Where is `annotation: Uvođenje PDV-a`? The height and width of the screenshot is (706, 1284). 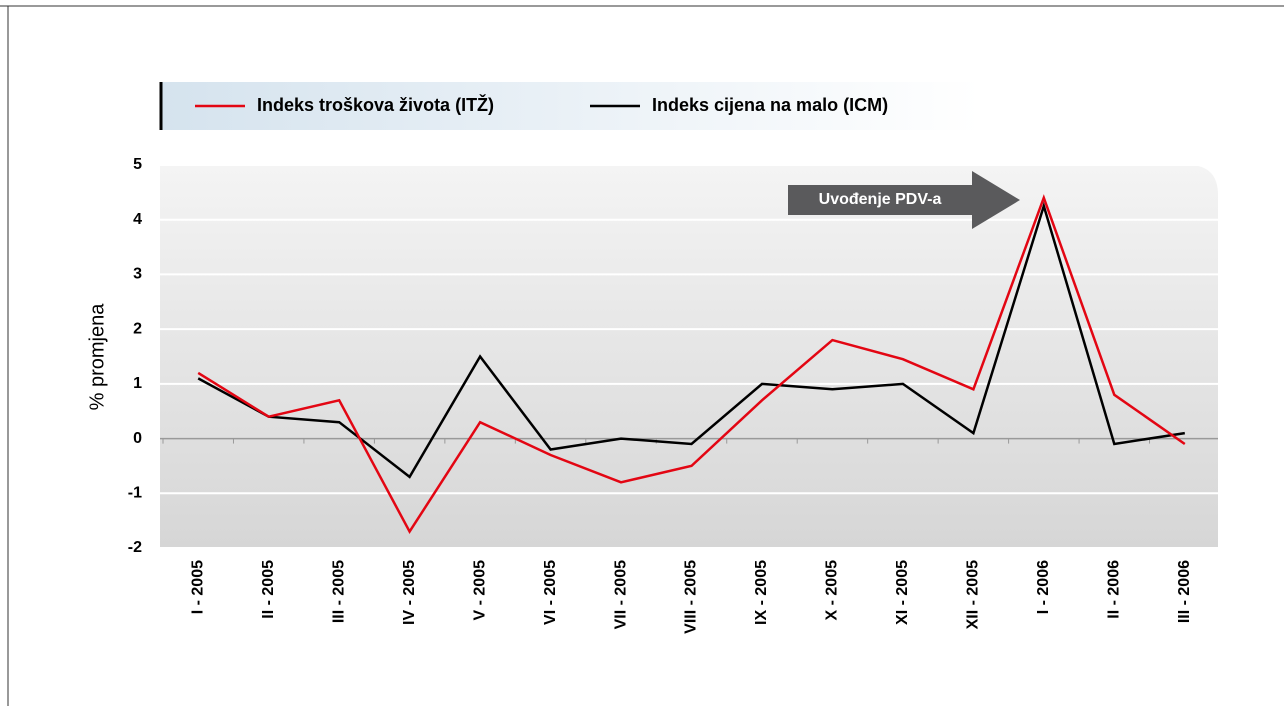
annotation: Uvođenje PDV-a is located at coordinates (880, 199).